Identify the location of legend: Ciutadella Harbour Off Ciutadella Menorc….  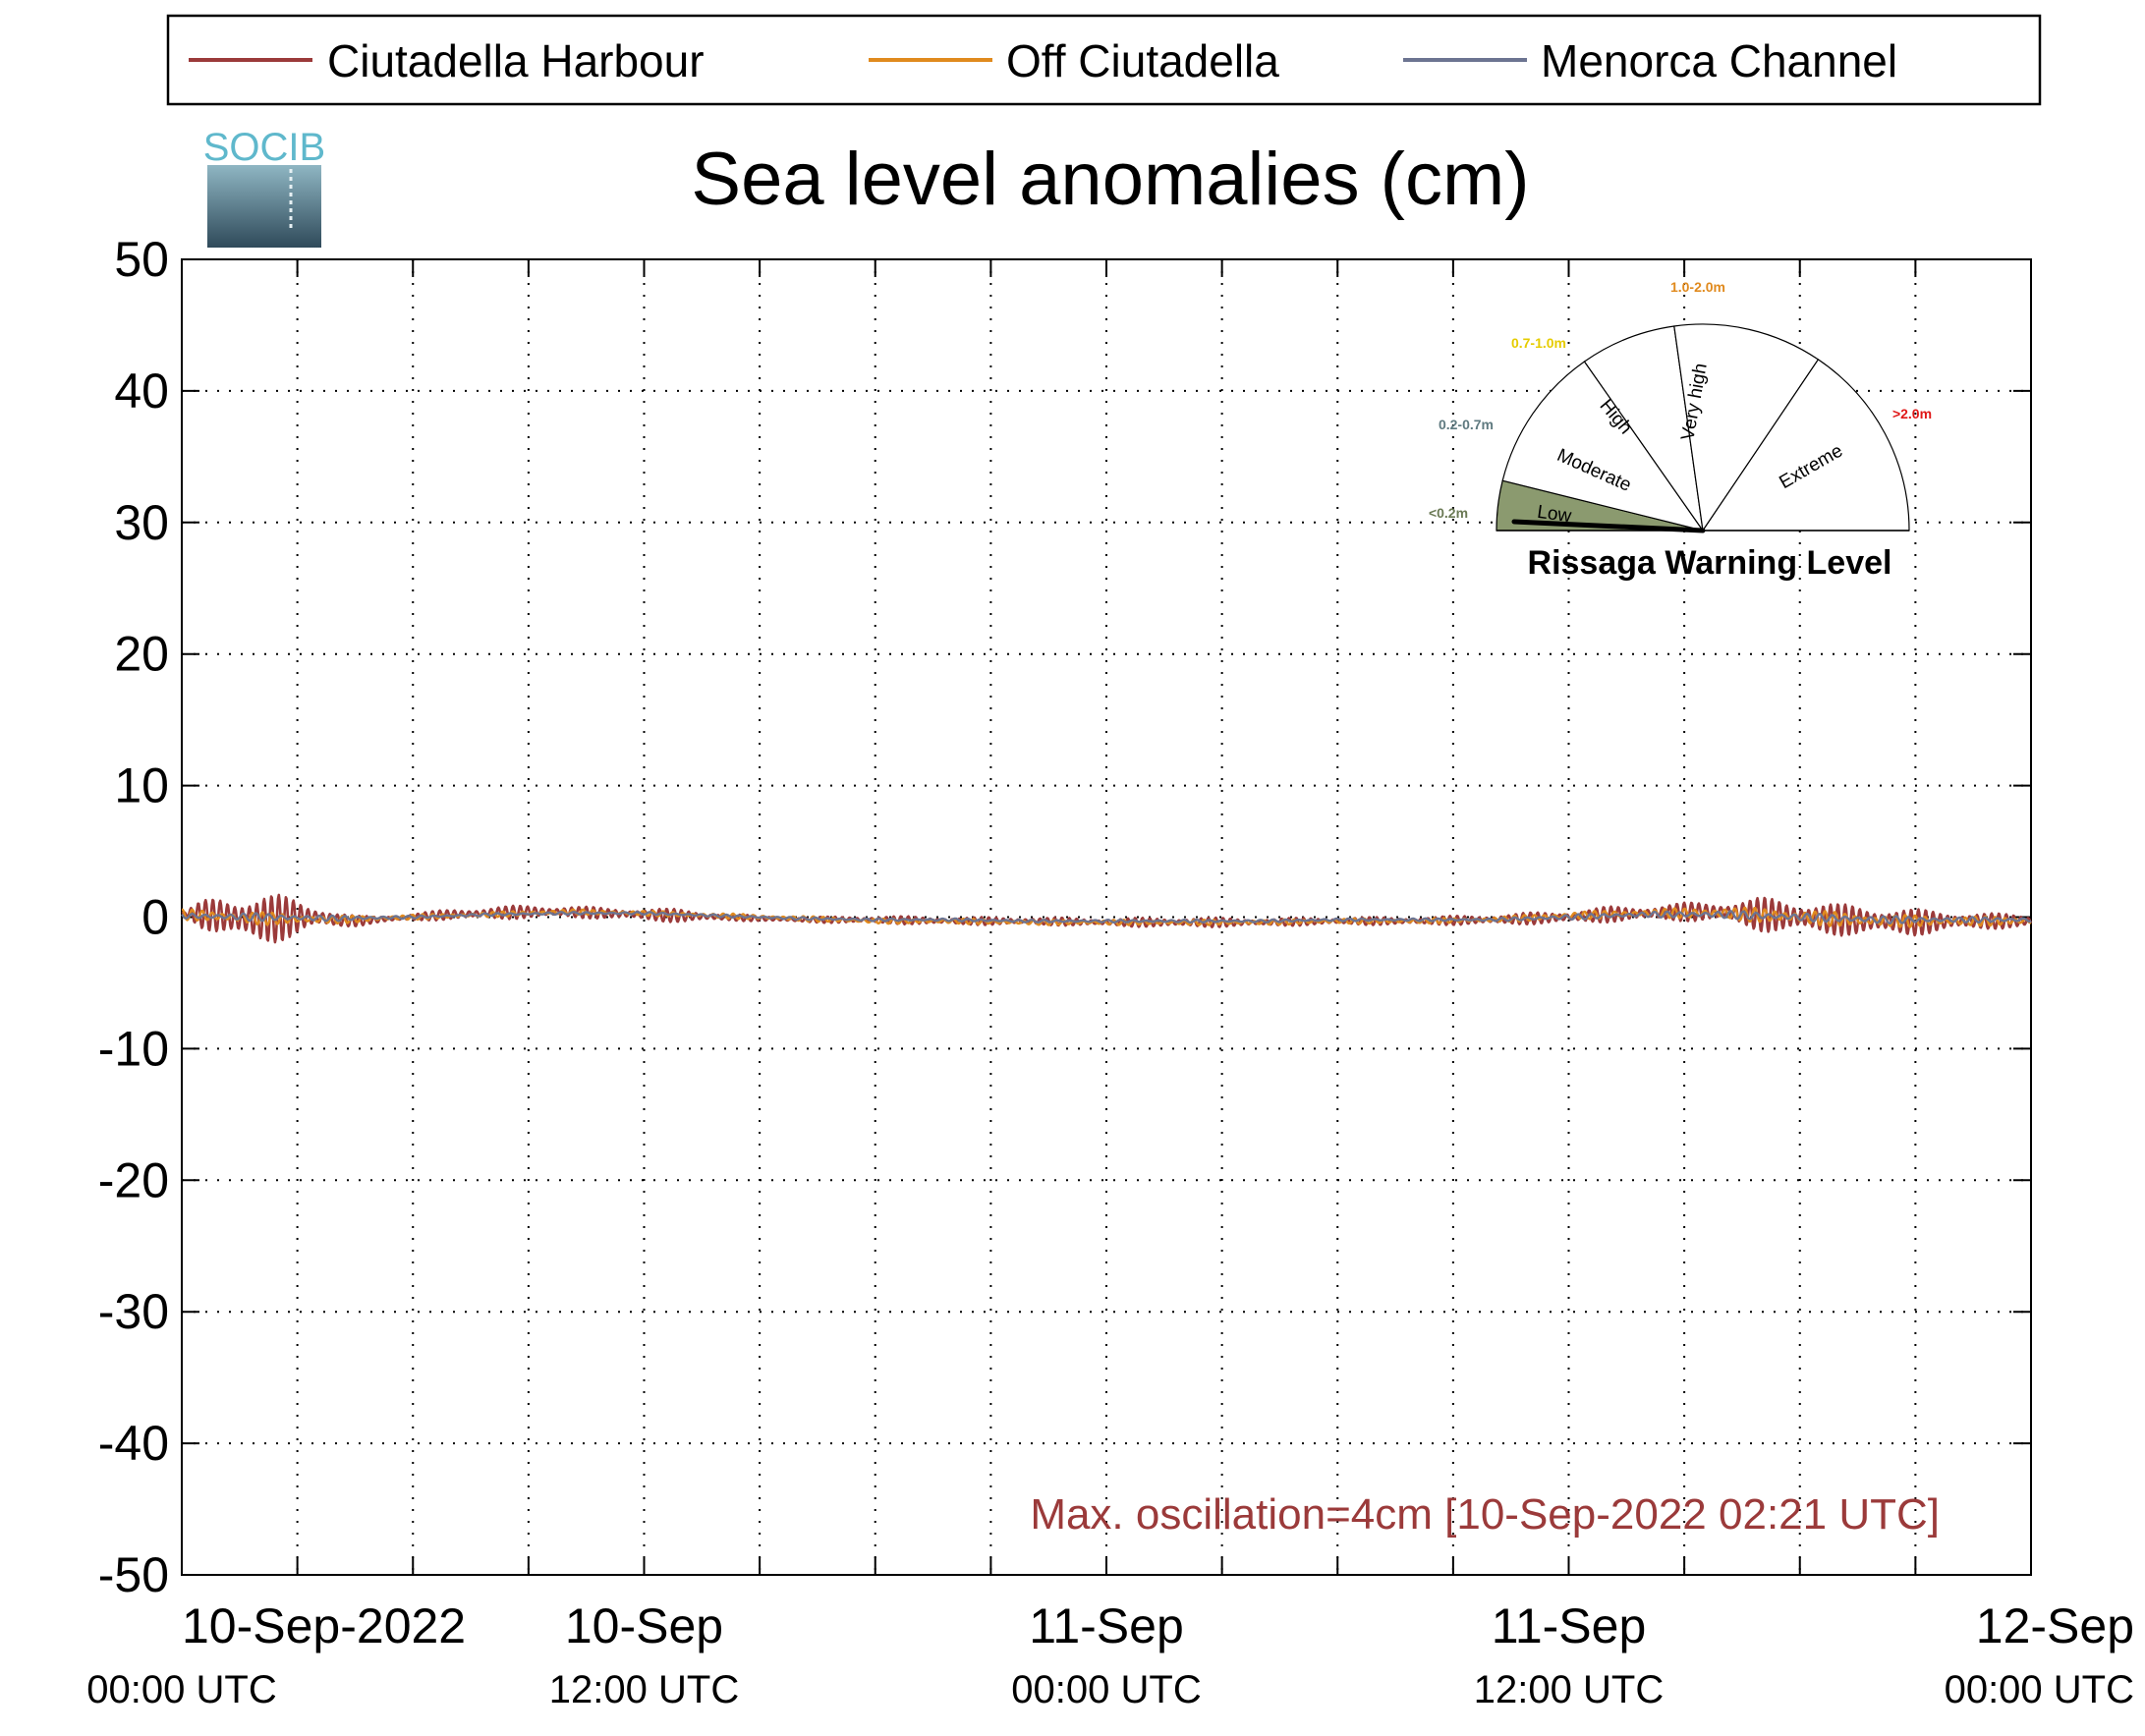
(1104, 60).